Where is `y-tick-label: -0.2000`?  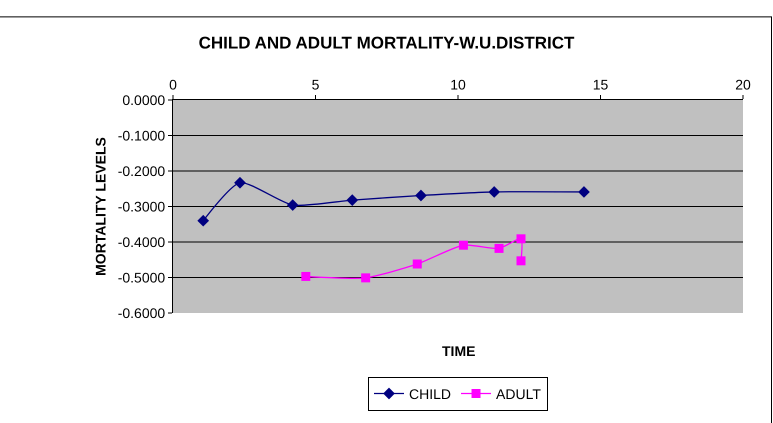
y-tick-label: -0.2000 is located at coordinates (142, 170).